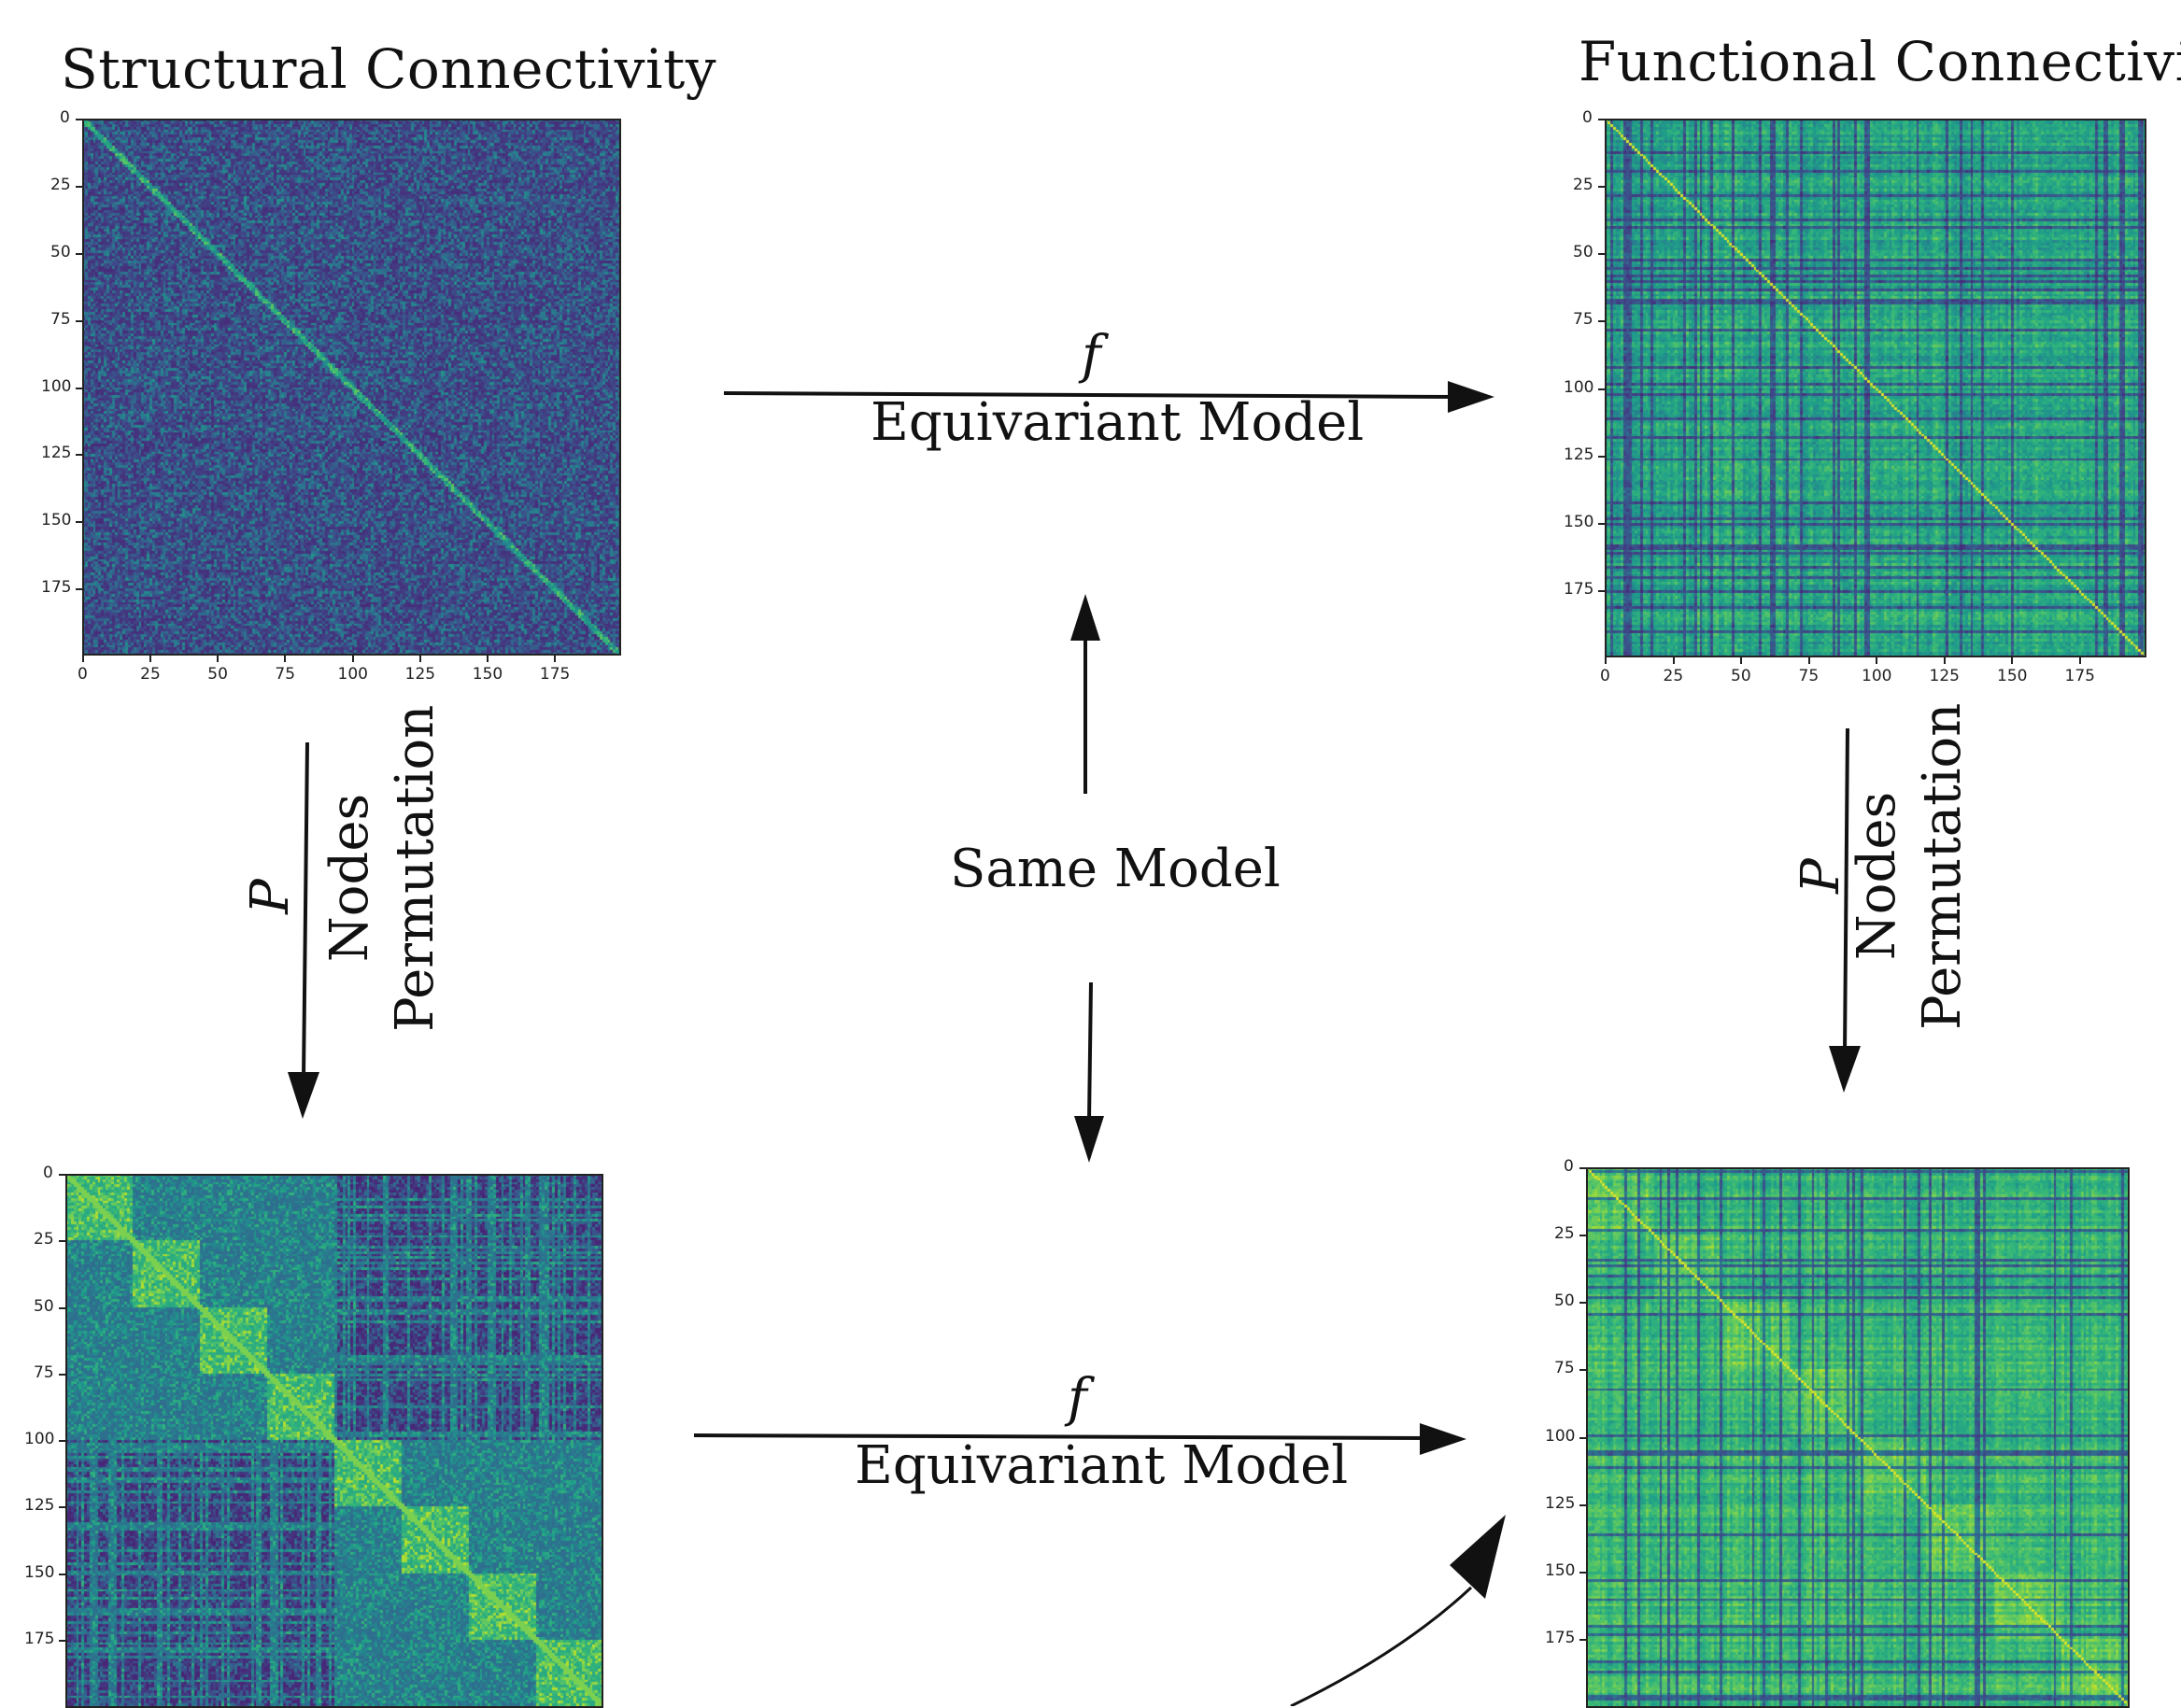  I want to click on permuted-functional-y-tick-label: 175, so click(1560, 1637).